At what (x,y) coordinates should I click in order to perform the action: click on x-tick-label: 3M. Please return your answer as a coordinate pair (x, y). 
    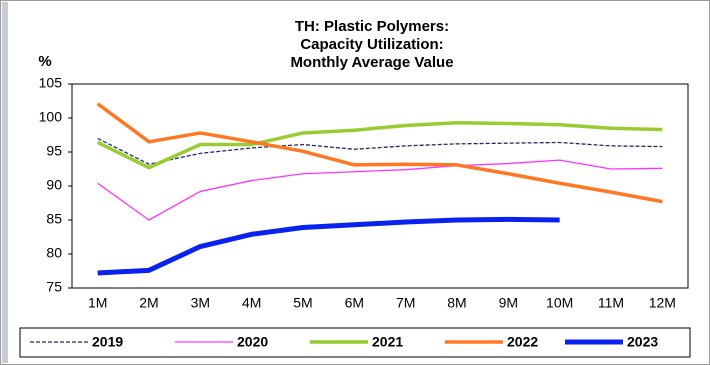
    Looking at the image, I should click on (200, 303).